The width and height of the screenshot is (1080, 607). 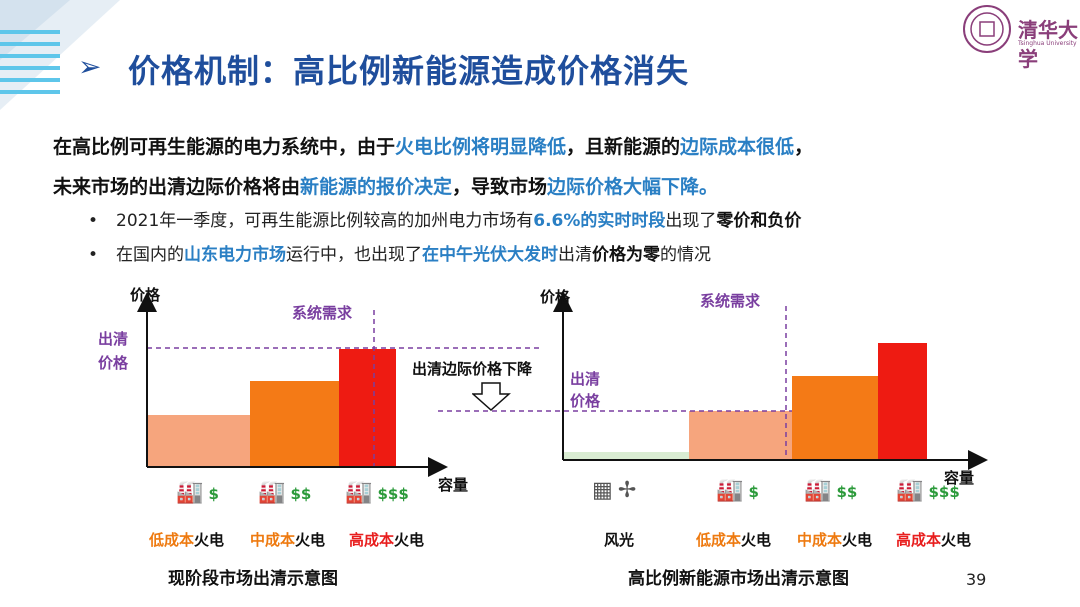 What do you see at coordinates (685, 255) in the screenshot?
I see `text-segment: 的情况` at bounding box center [685, 255].